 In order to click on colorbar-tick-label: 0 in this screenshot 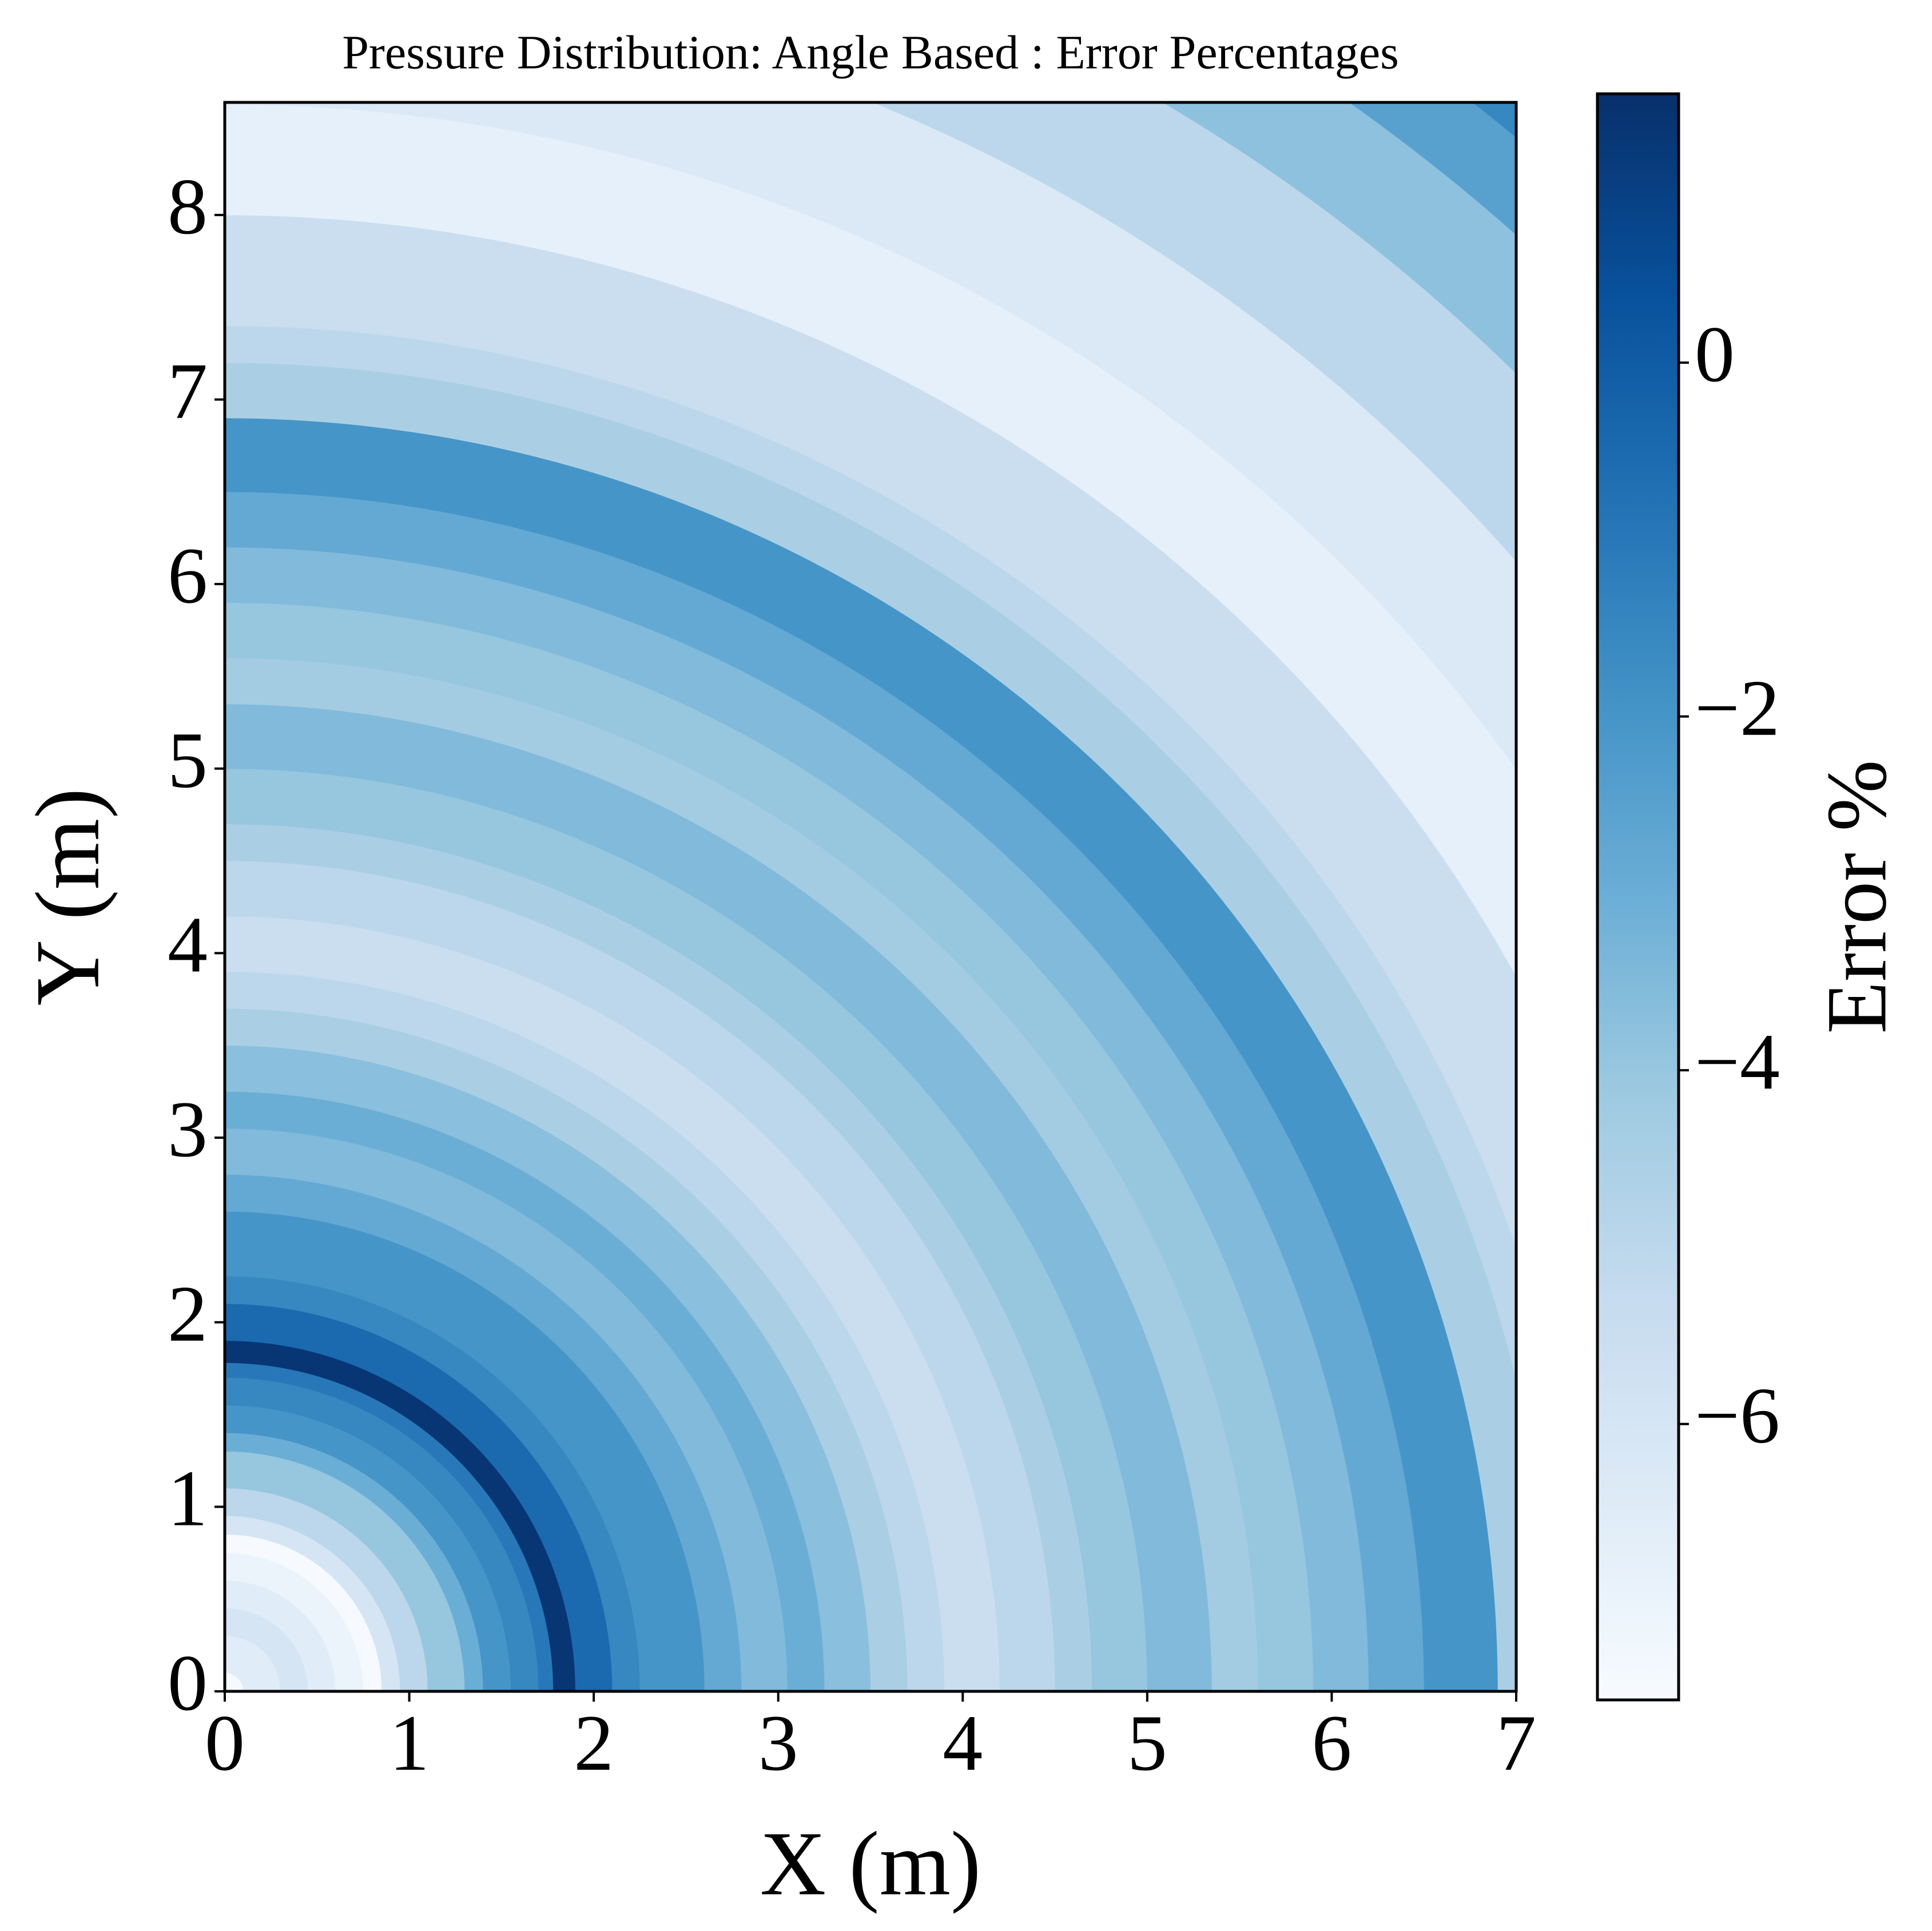, I will do `click(1715, 354)`.